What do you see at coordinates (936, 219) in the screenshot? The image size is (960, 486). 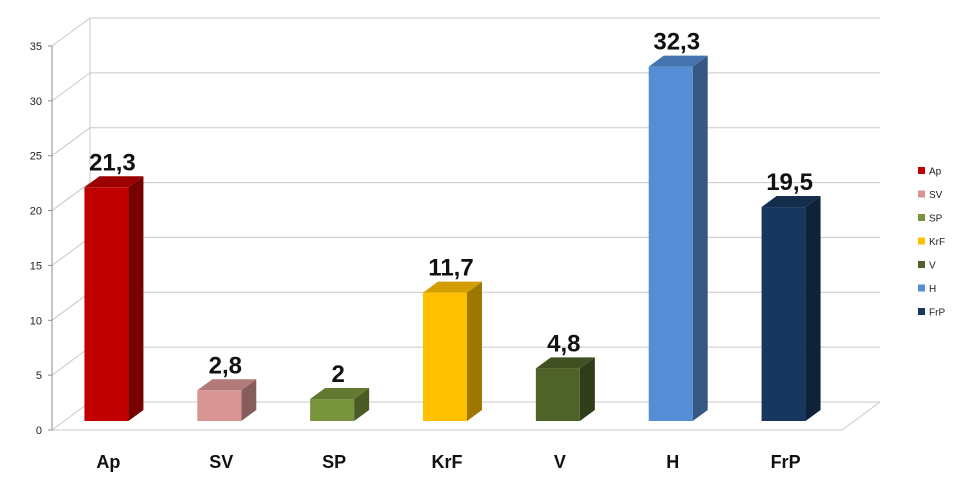 I see `legend-label-sp: SP` at bounding box center [936, 219].